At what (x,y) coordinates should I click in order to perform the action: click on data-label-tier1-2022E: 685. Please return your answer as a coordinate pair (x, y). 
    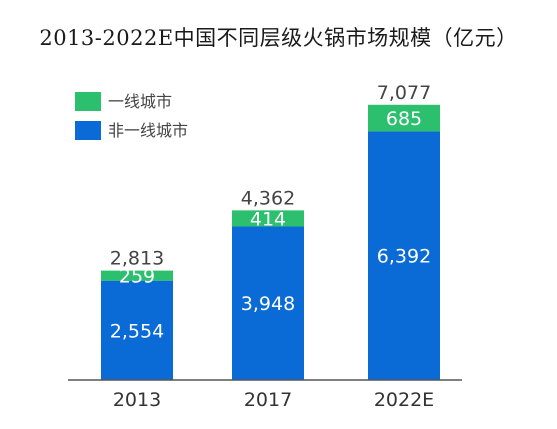
    Looking at the image, I should click on (404, 119).